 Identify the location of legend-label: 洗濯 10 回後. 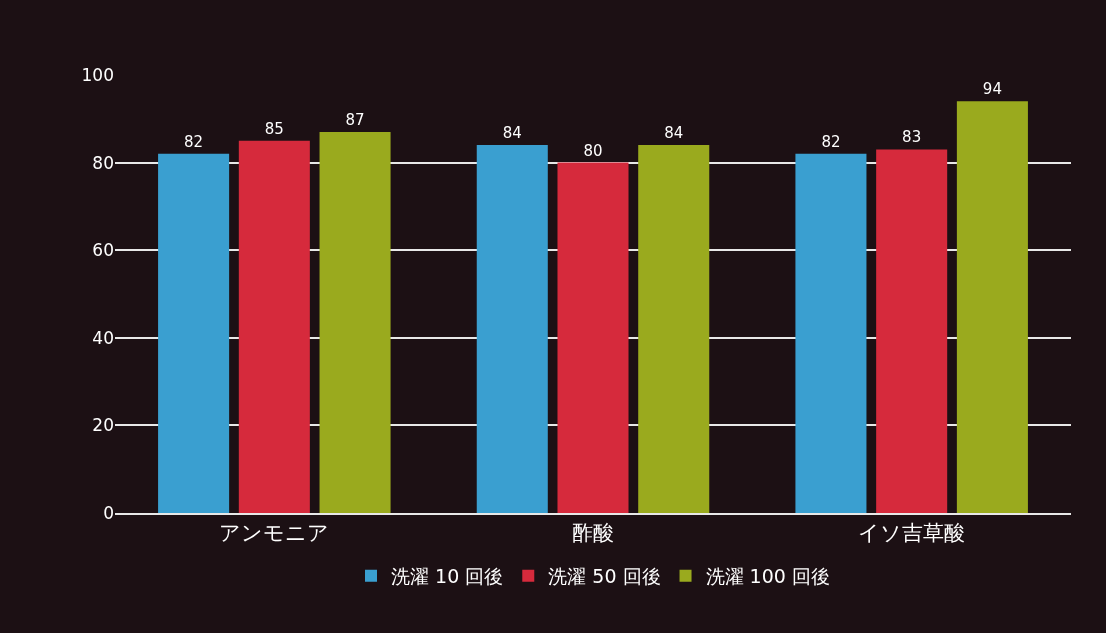
(447, 576).